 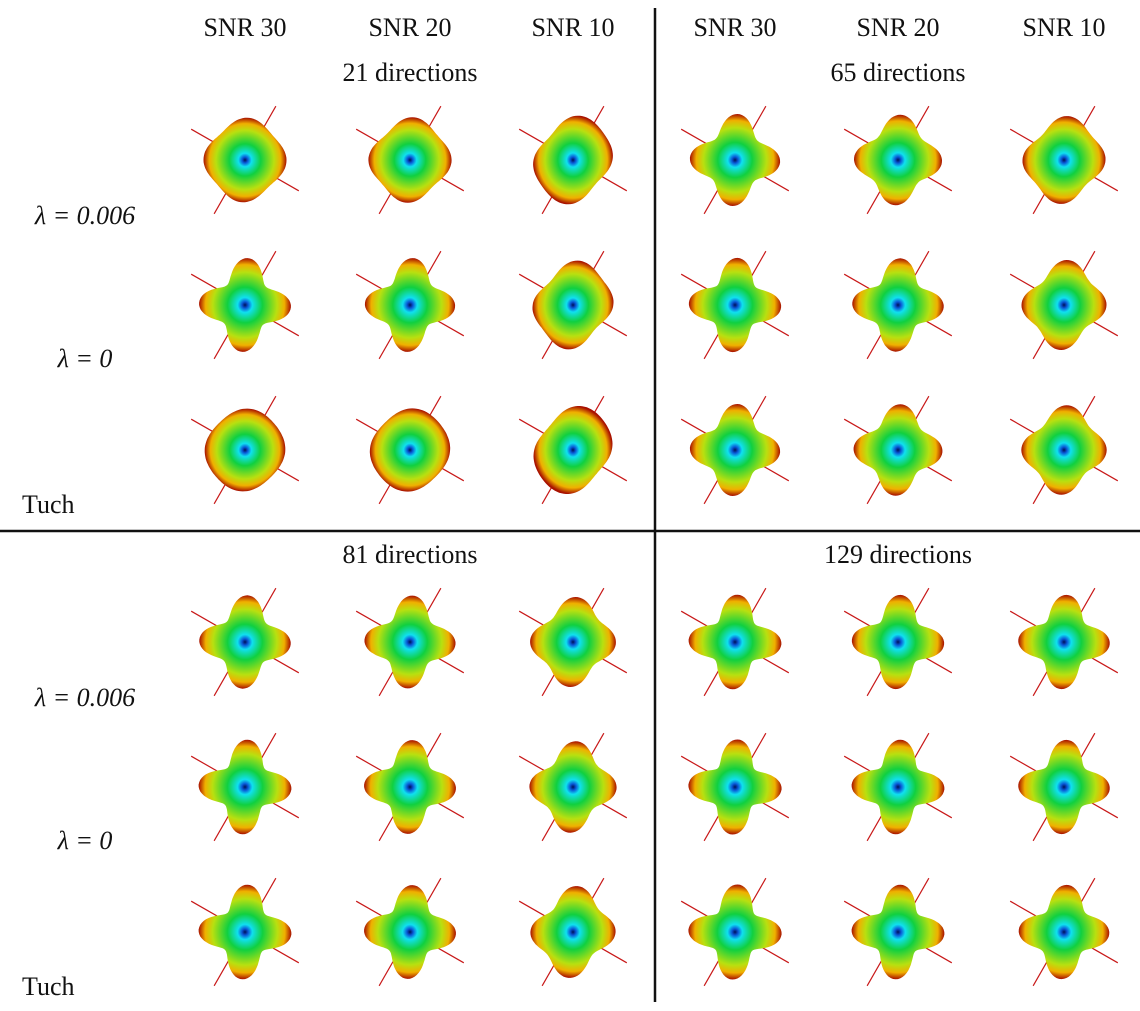 I want to click on panel-title: 65 directions, so click(x=897, y=72).